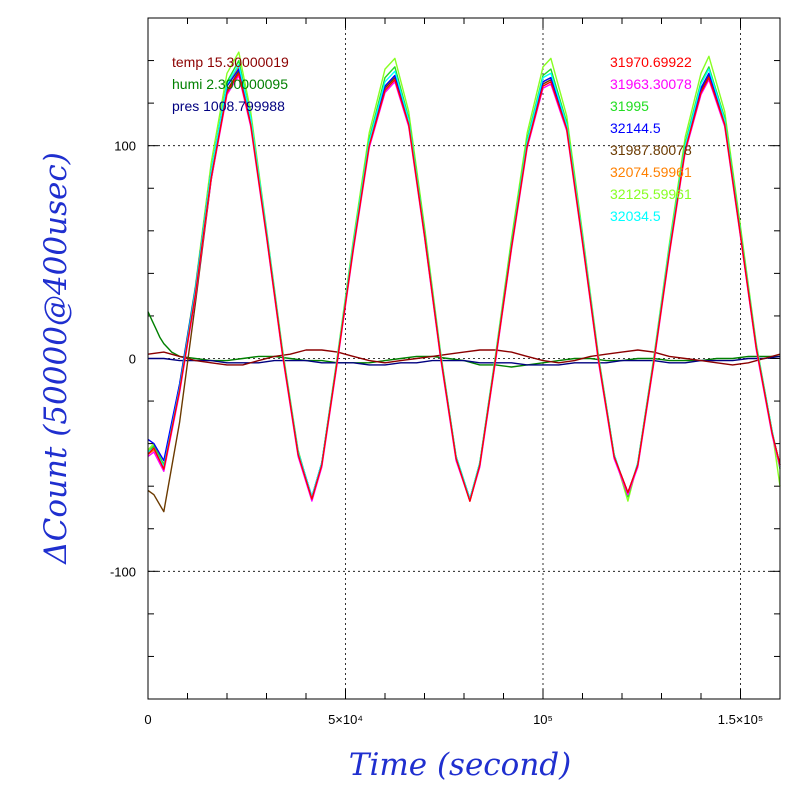 The image size is (797, 797). What do you see at coordinates (230, 84) in the screenshot?
I see `legend-entry: humi 2.300000095` at bounding box center [230, 84].